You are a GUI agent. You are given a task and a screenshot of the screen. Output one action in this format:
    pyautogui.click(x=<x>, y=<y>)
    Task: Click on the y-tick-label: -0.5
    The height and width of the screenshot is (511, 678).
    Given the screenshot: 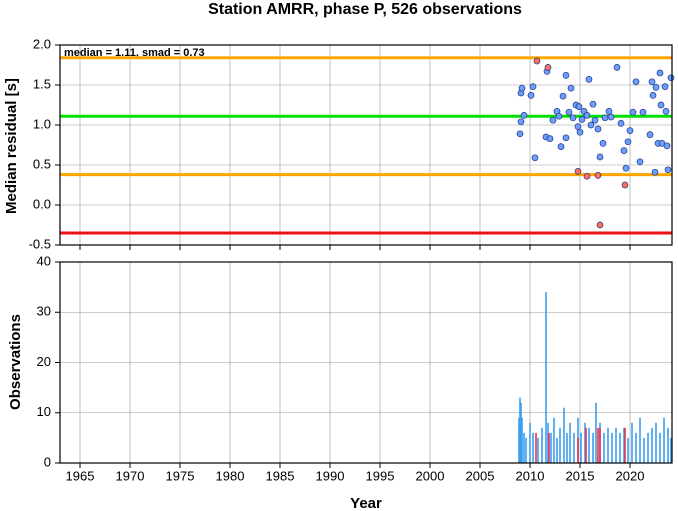 What is the action you would take?
    pyautogui.click(x=40, y=243)
    